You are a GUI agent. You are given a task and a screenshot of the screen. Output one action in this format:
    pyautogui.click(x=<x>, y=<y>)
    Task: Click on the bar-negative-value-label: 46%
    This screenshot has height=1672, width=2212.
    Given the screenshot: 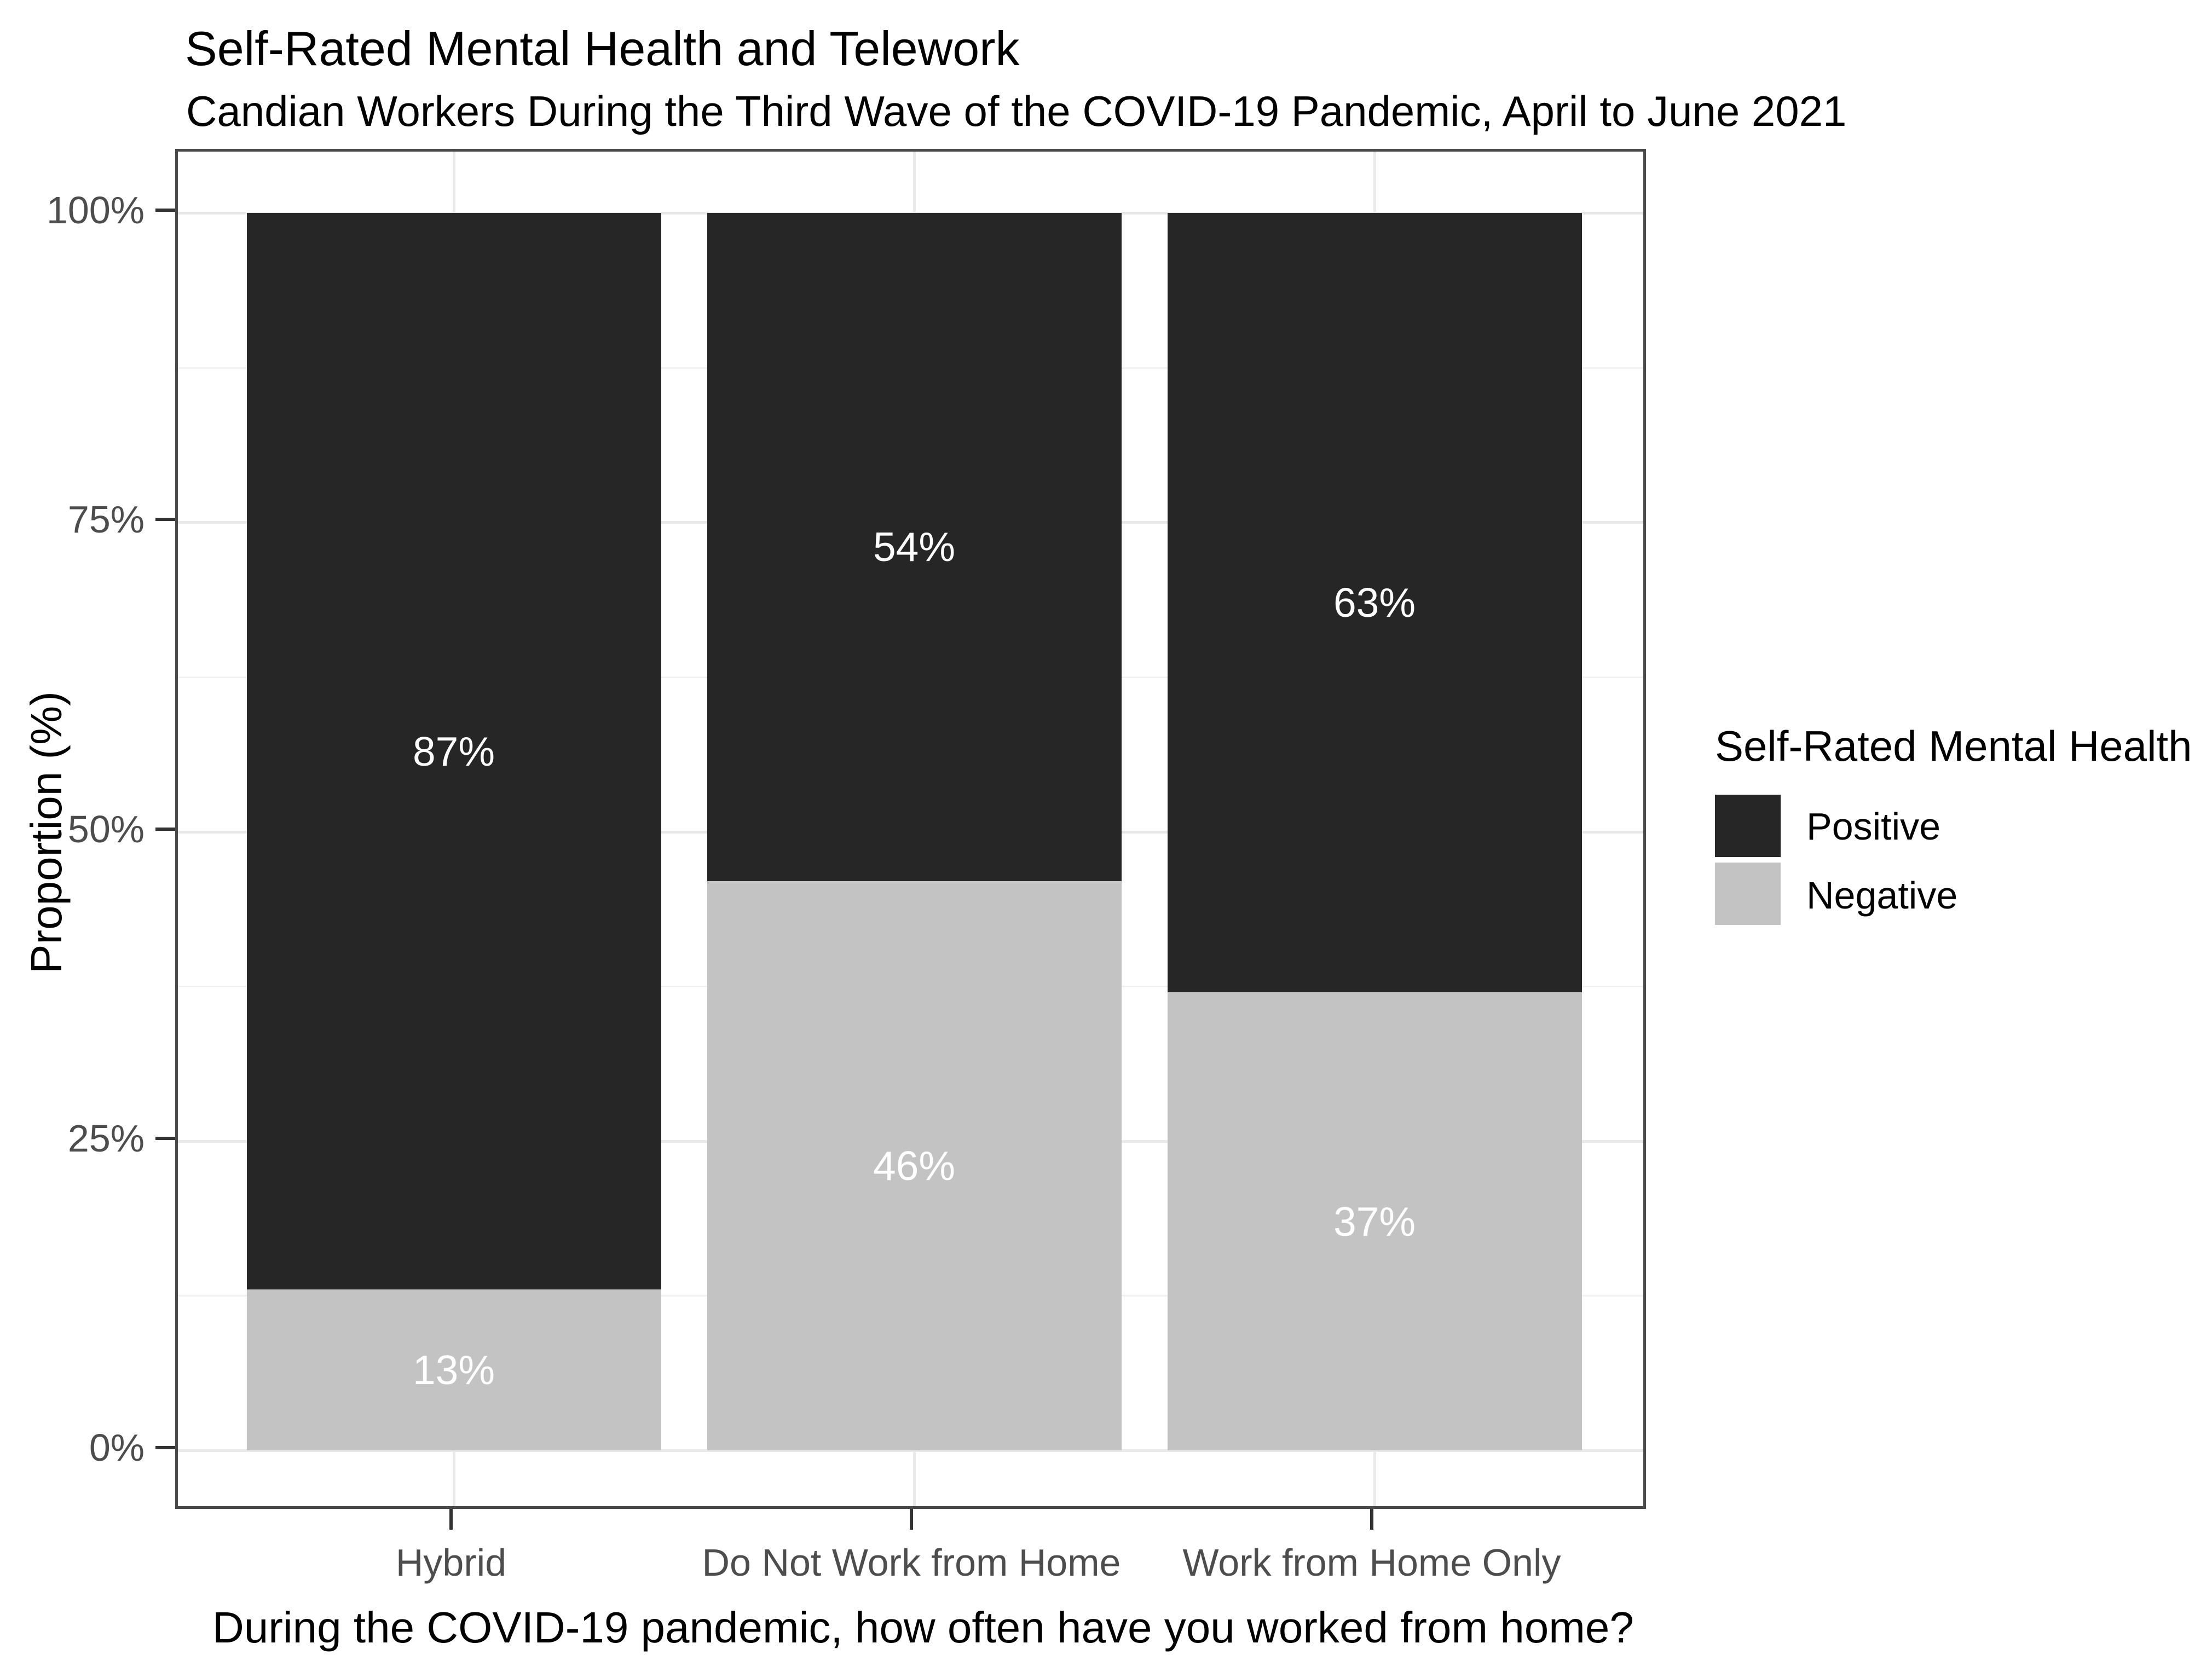 What is the action you would take?
    pyautogui.click(x=915, y=1165)
    